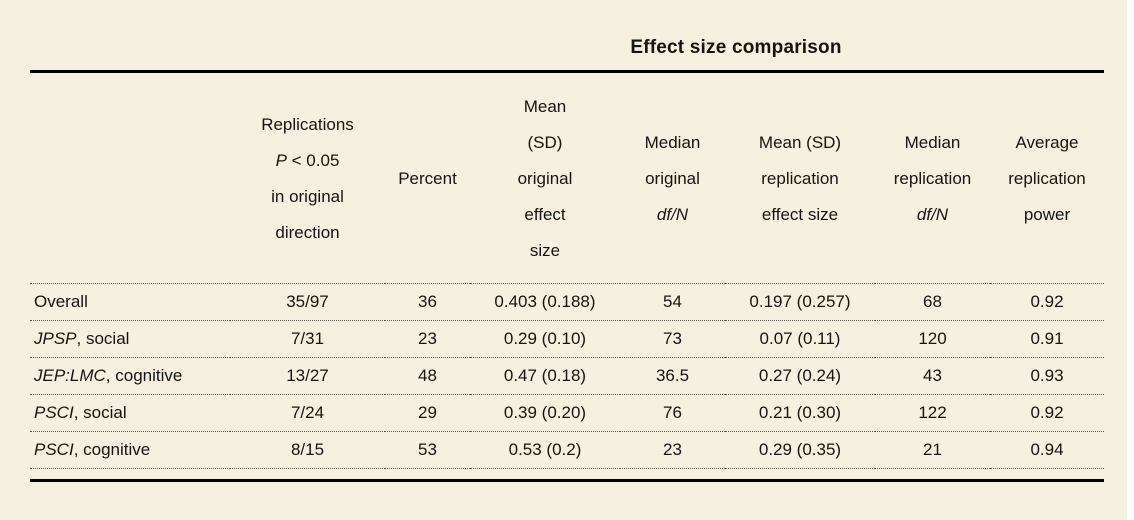 The image size is (1134, 520). What do you see at coordinates (800, 142) in the screenshot?
I see `header-line: Mean (SD)` at bounding box center [800, 142].